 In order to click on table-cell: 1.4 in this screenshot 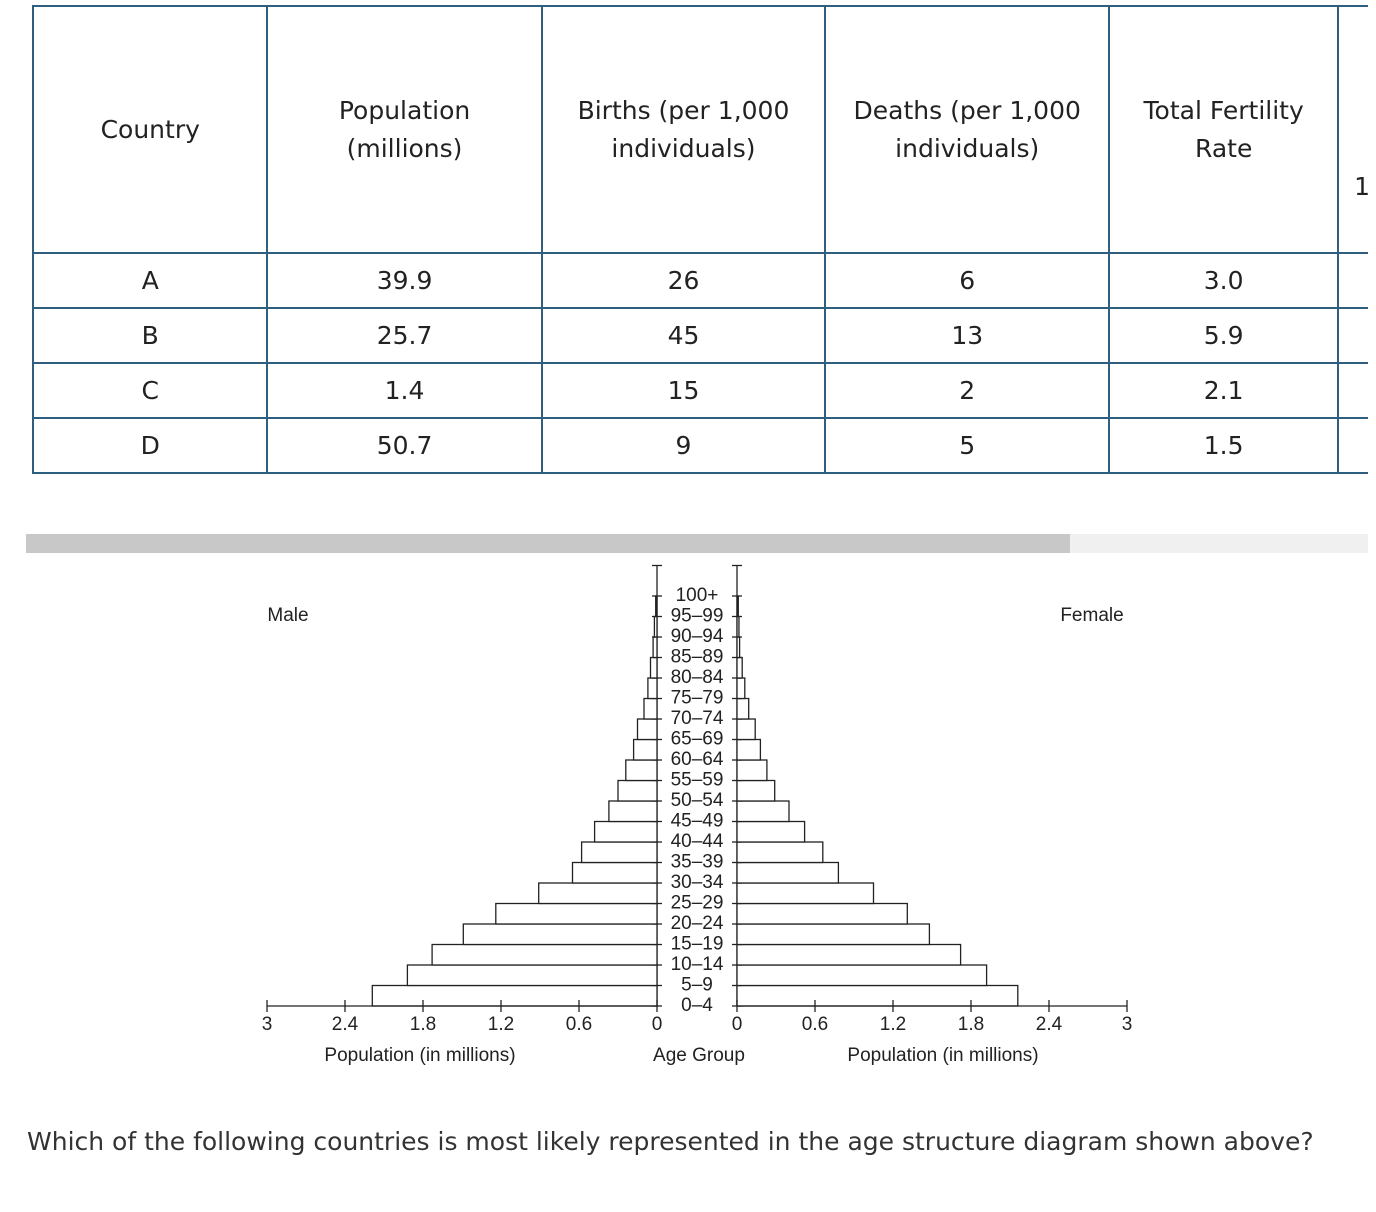, I will do `click(404, 390)`.